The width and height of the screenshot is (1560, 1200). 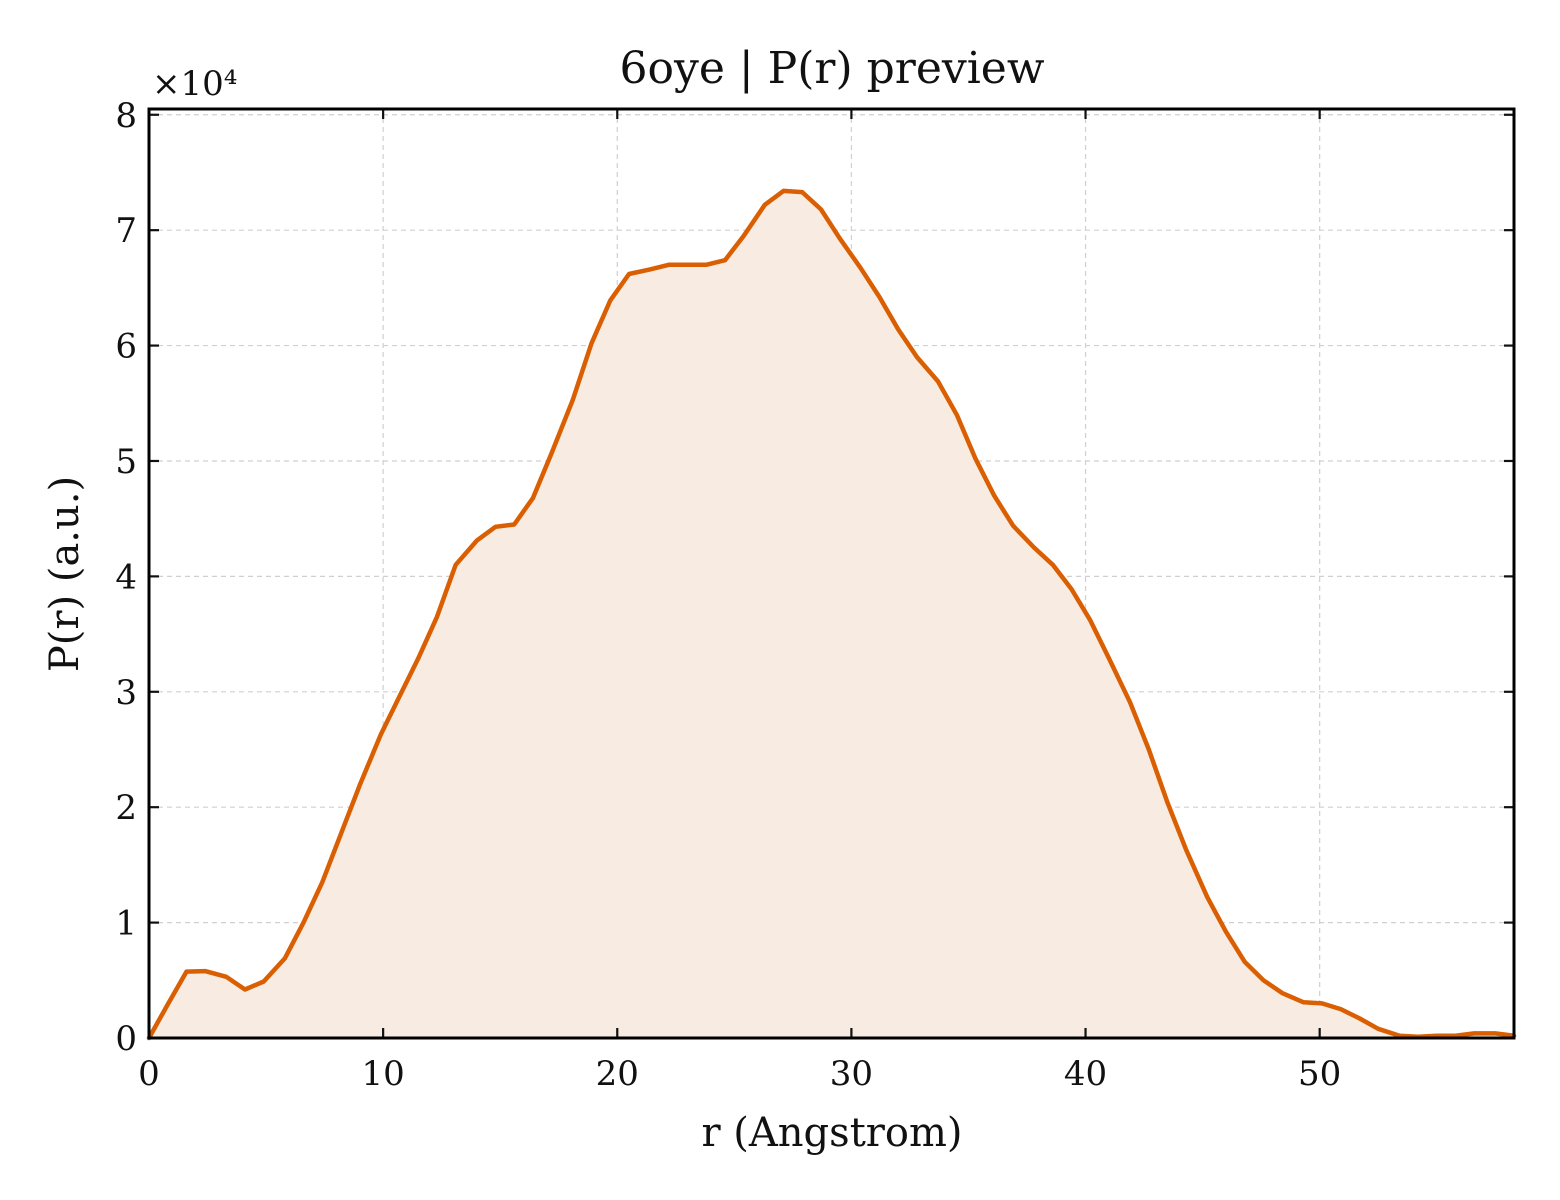 What do you see at coordinates (126, 693) in the screenshot?
I see `y-tick-label: 3` at bounding box center [126, 693].